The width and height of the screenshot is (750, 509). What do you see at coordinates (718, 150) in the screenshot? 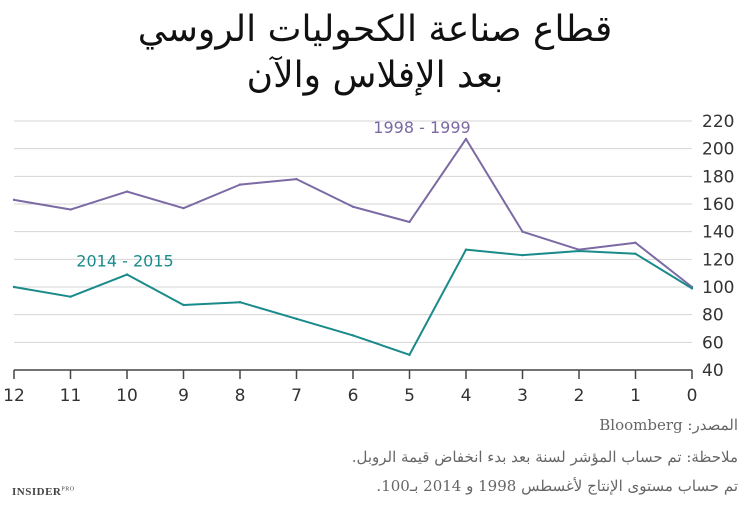
I see `y-tick-label: 200` at bounding box center [718, 150].